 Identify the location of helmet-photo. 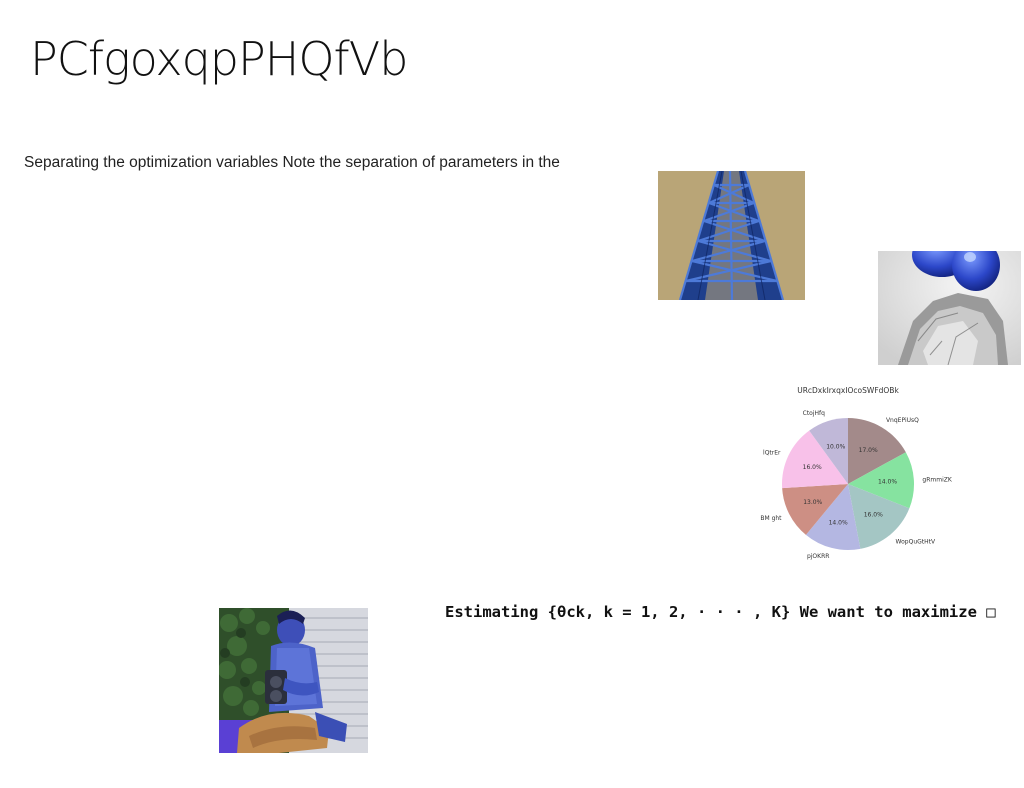
(949, 308).